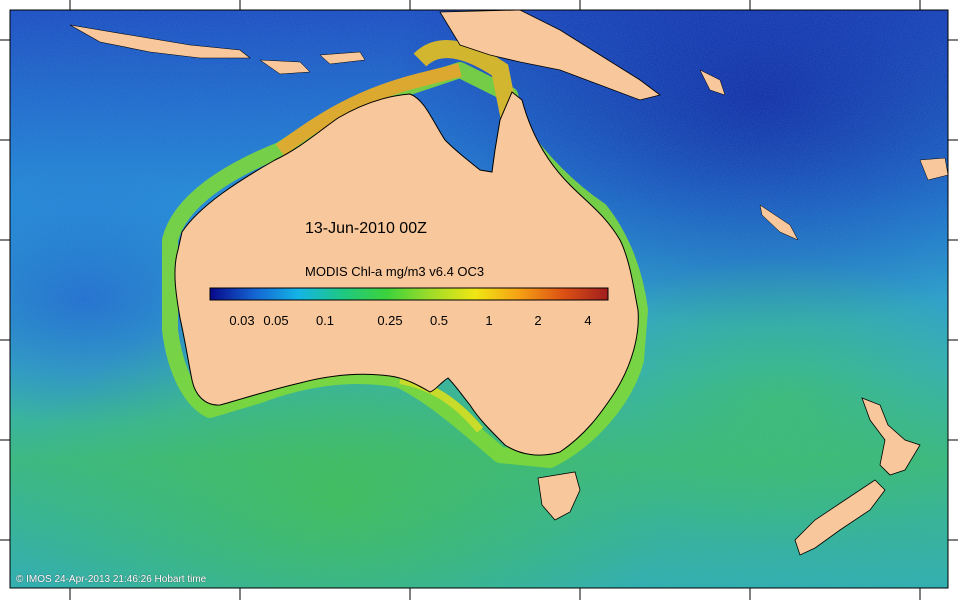 This screenshot has width=970, height=600. I want to click on new-zealand-south-island, so click(840, 517).